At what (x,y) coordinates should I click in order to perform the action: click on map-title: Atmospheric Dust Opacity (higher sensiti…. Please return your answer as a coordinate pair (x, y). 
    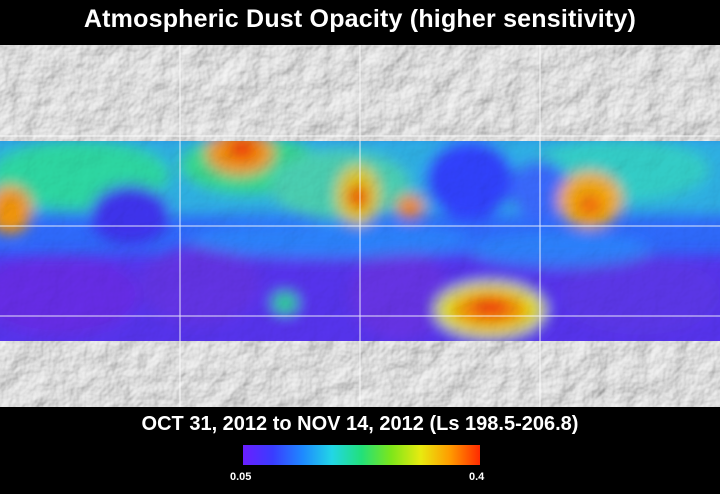
    Looking at the image, I should click on (360, 19).